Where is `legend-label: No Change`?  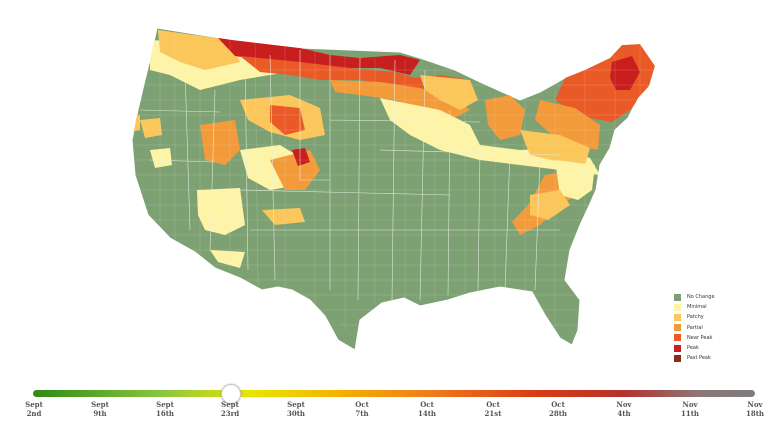
legend-label: No Change is located at coordinates (701, 297).